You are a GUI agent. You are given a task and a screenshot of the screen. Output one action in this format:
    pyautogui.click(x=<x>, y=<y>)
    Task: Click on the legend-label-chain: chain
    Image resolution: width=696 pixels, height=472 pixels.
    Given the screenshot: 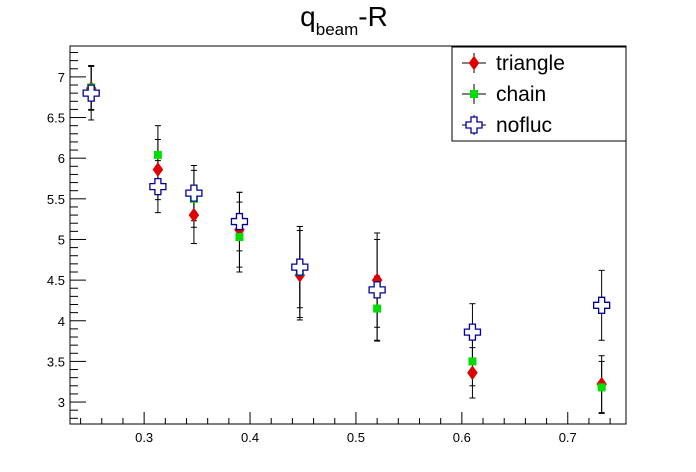 What is the action you would take?
    pyautogui.click(x=521, y=94)
    